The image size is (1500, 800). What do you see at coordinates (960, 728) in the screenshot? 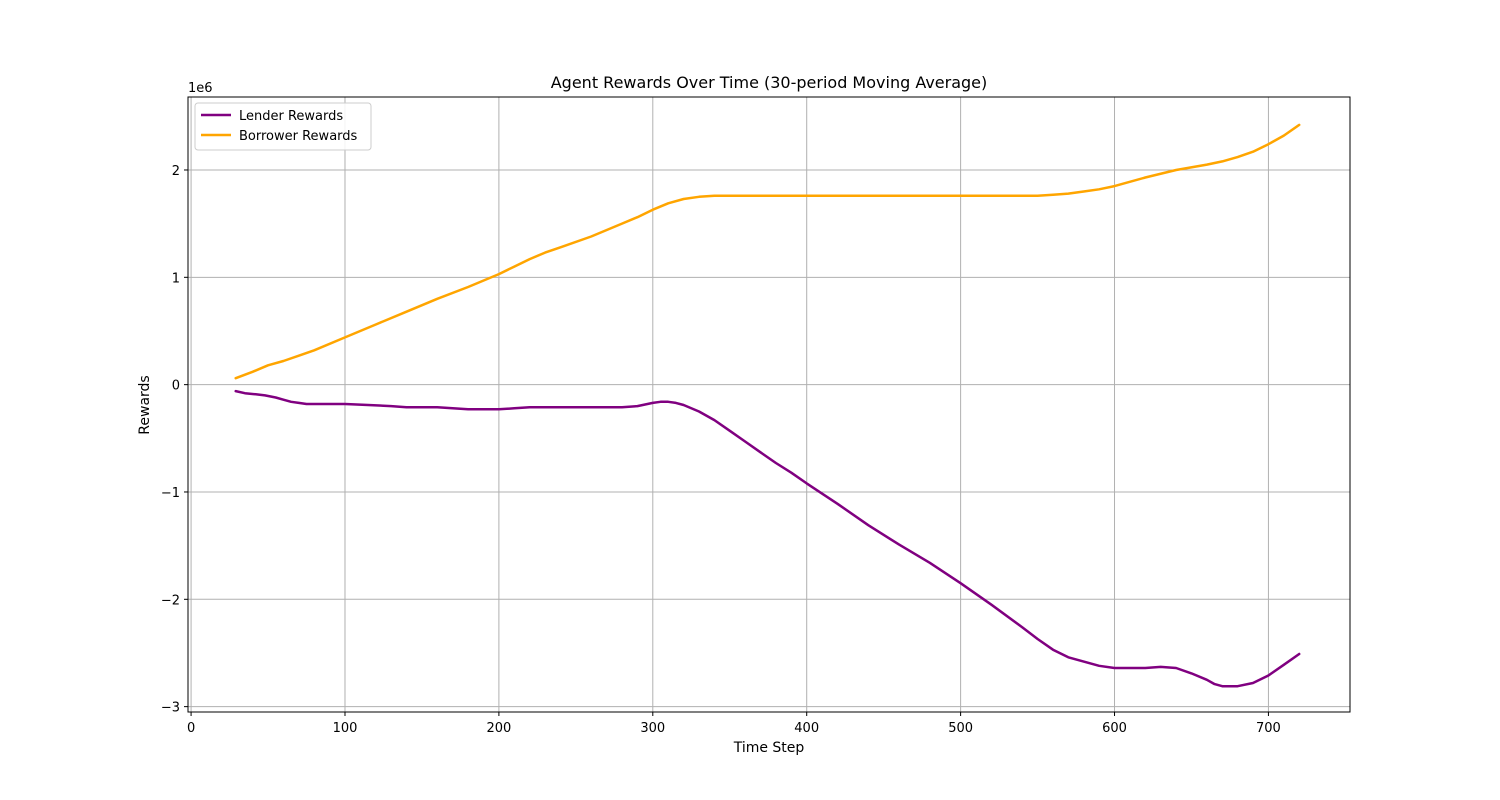
I see `x-tick-label: 500` at bounding box center [960, 728].